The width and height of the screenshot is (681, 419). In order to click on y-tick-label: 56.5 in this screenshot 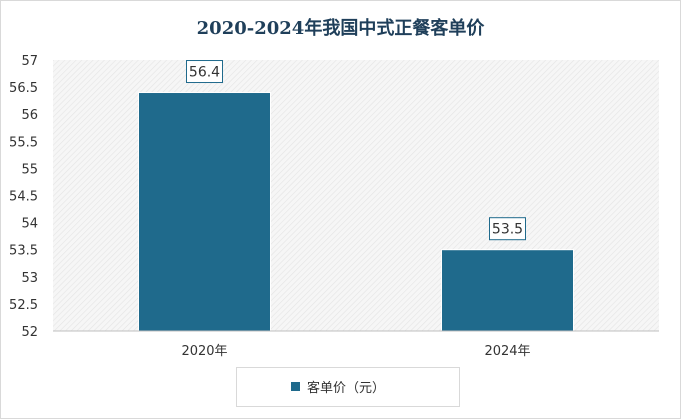, I will do `click(23, 88)`.